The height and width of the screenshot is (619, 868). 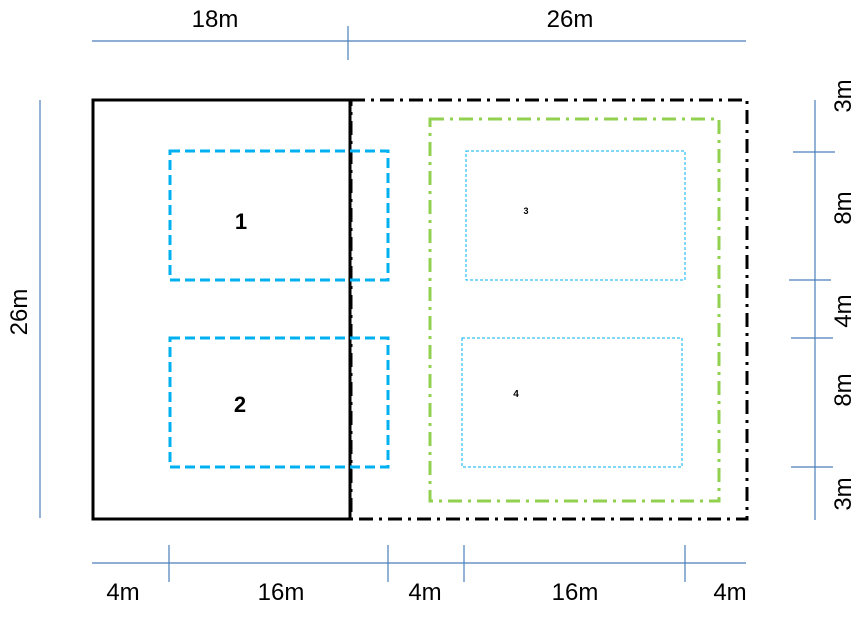 I want to click on top-dimension: 18m 26m, so click(x=419, y=33).